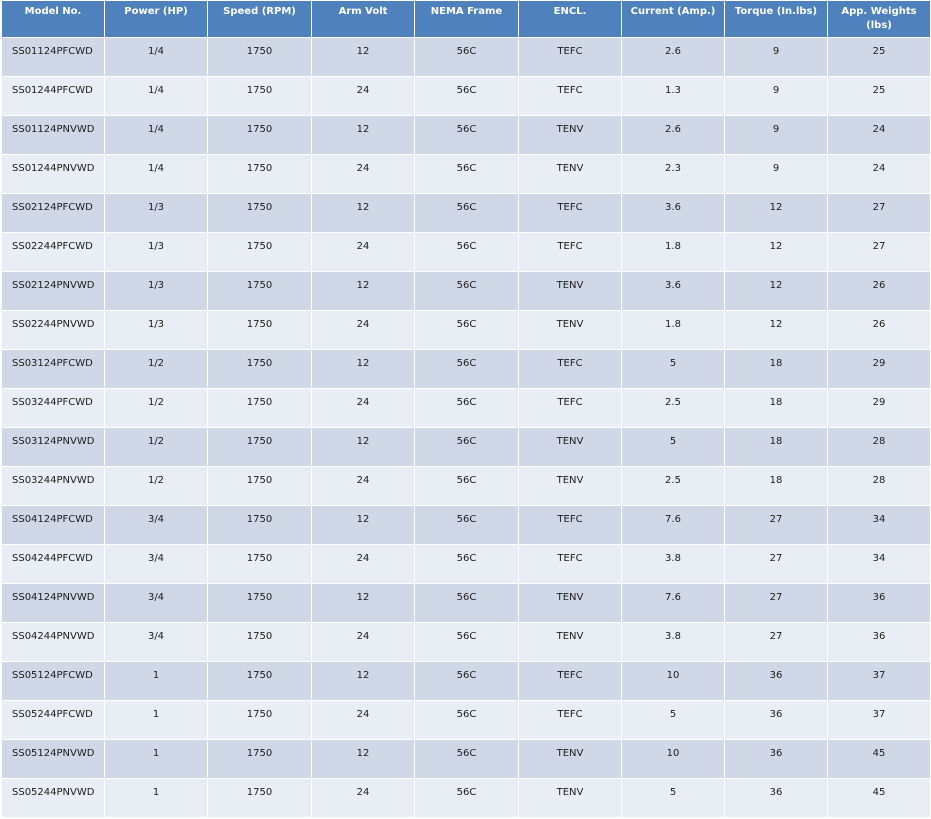 The height and width of the screenshot is (819, 931). What do you see at coordinates (53, 291) in the screenshot?
I see `cell-model-no: SS02124PNVWD` at bounding box center [53, 291].